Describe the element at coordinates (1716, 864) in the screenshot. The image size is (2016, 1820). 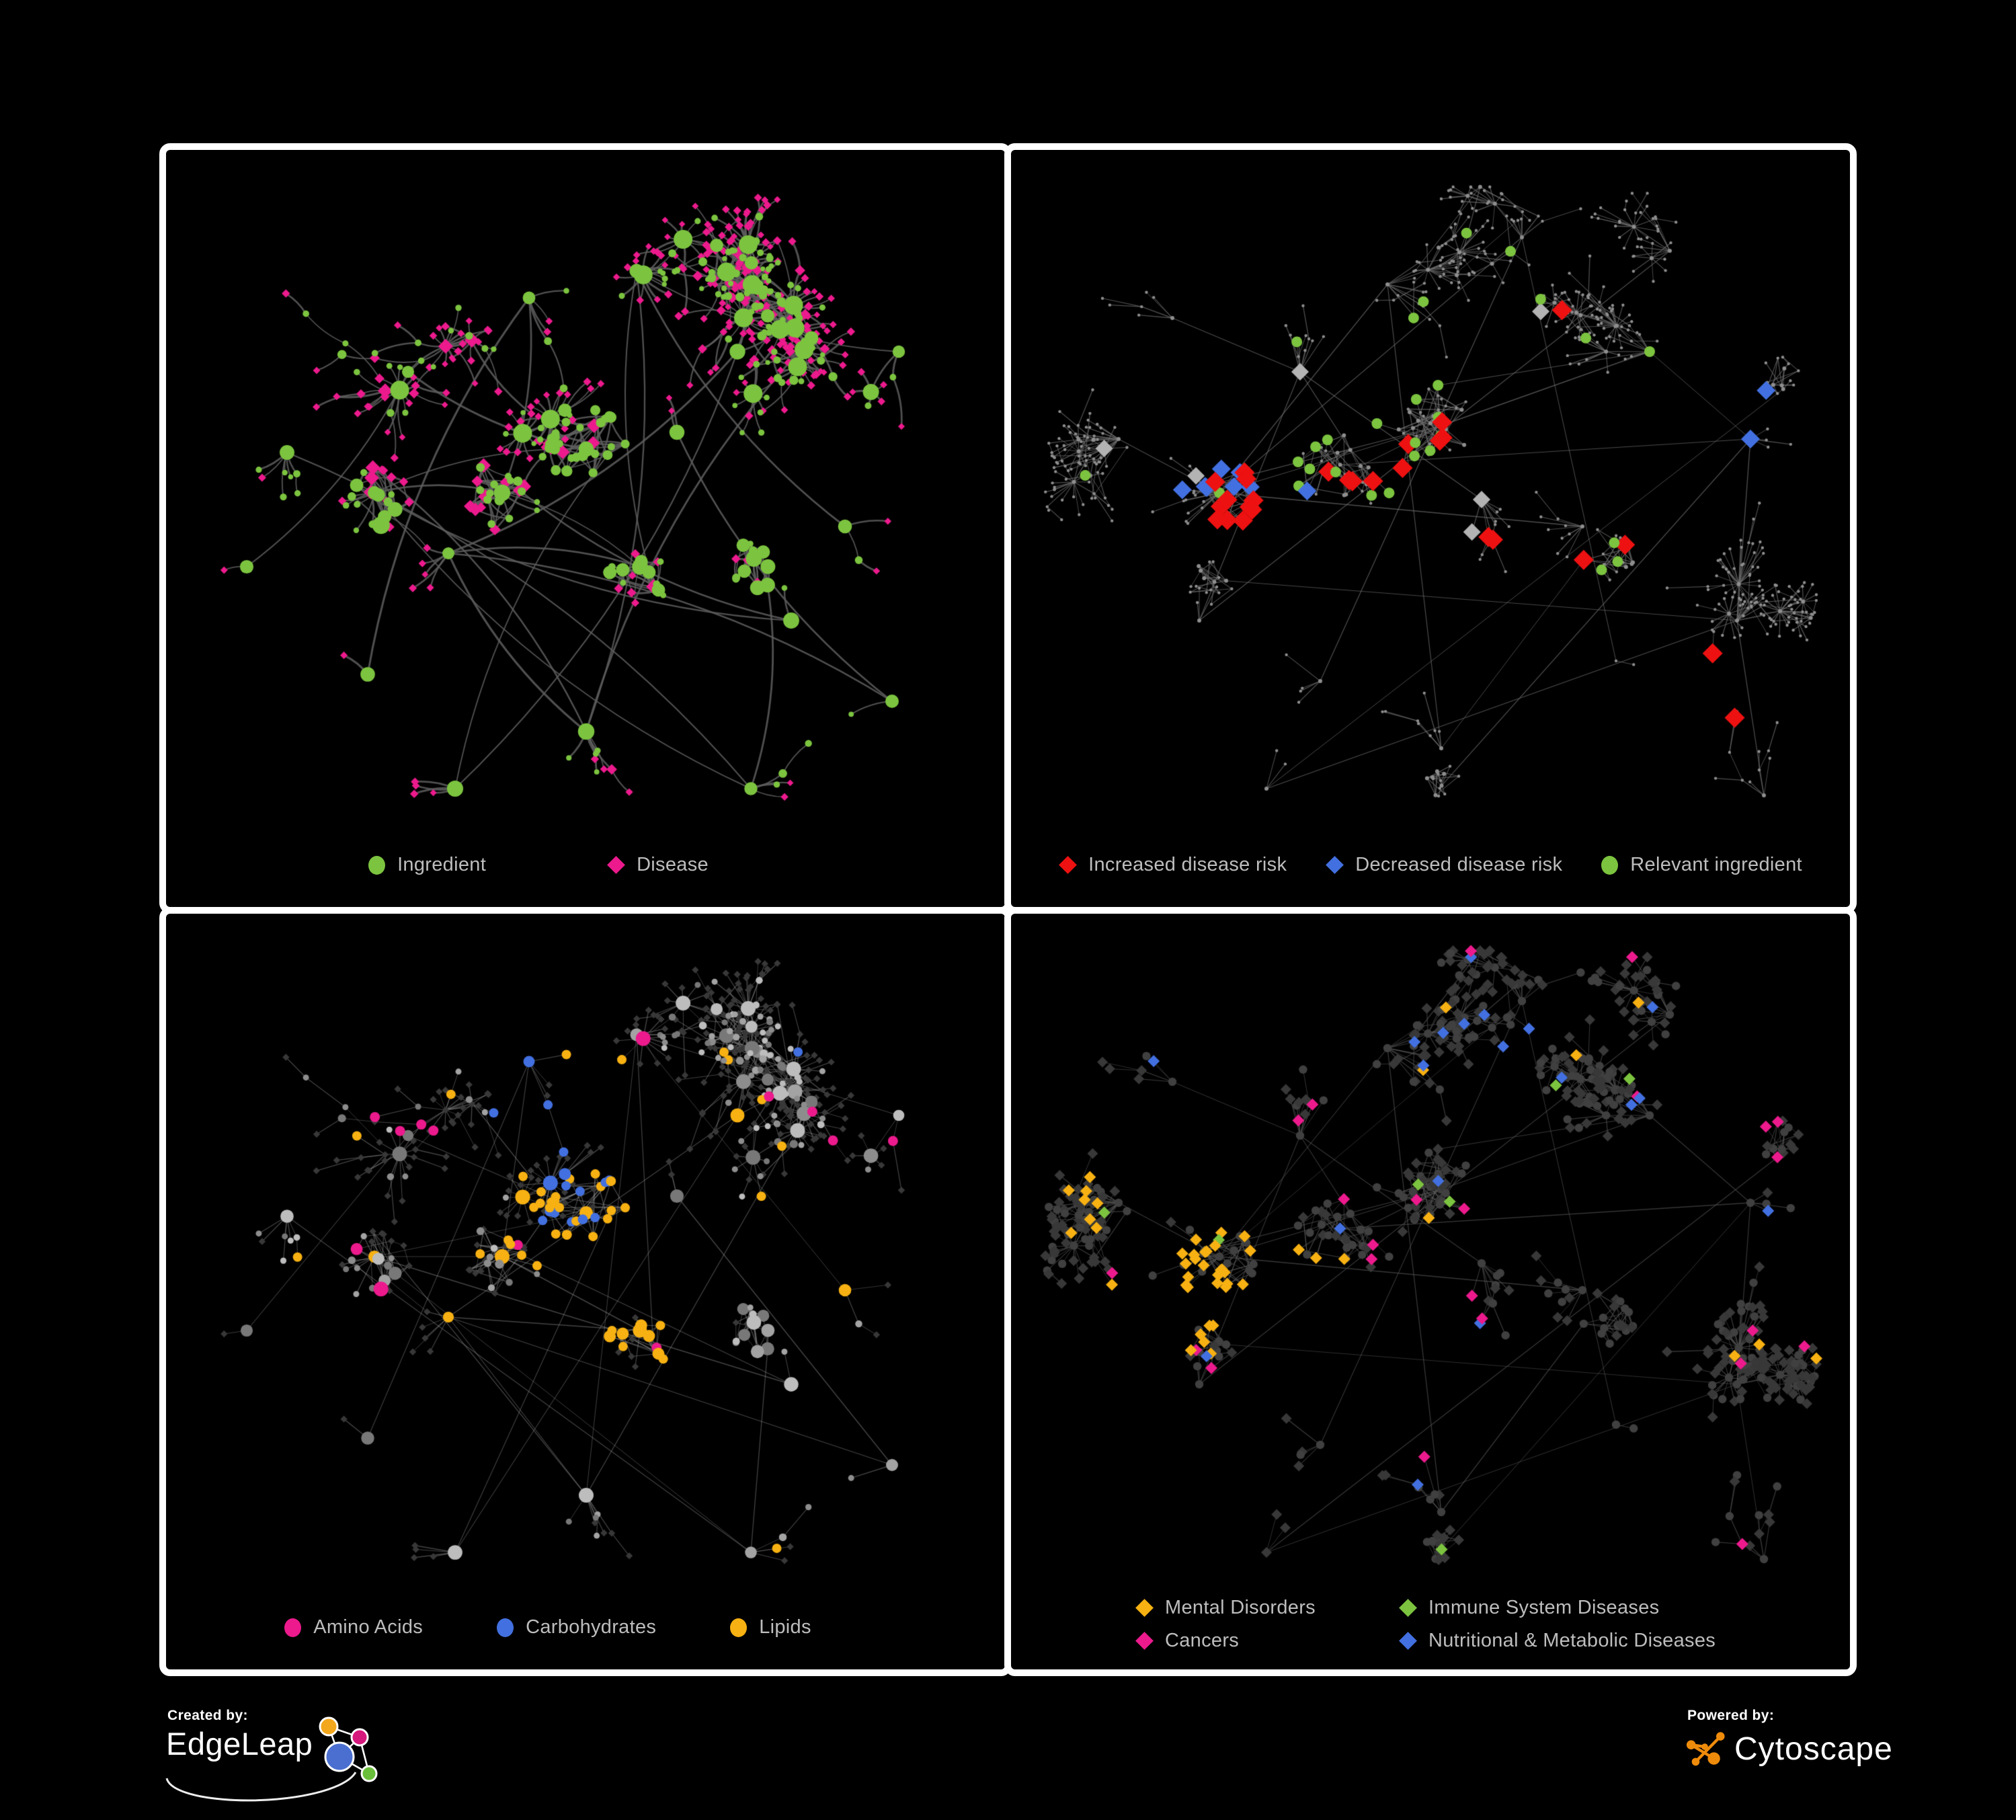
I see `legend-label: Relevant ingredient` at that location.